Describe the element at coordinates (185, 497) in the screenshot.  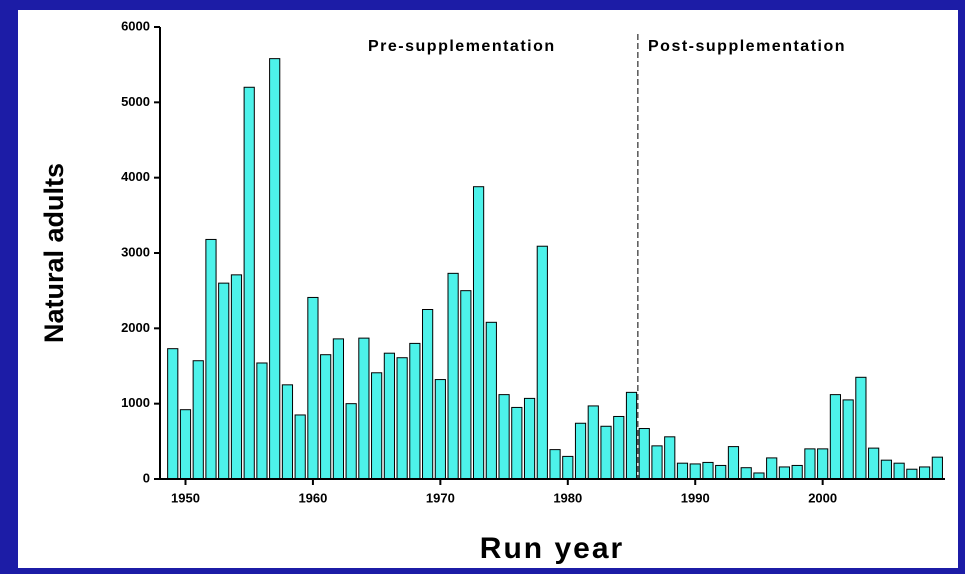
I see `x-tick-label: 1950` at that location.